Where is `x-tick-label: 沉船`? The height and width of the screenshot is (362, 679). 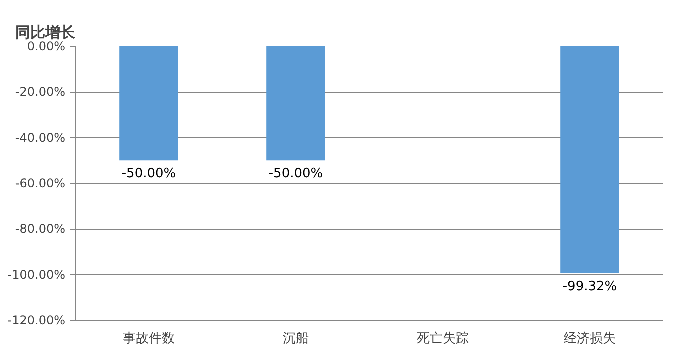 x-tick-label: 沉船 is located at coordinates (296, 339).